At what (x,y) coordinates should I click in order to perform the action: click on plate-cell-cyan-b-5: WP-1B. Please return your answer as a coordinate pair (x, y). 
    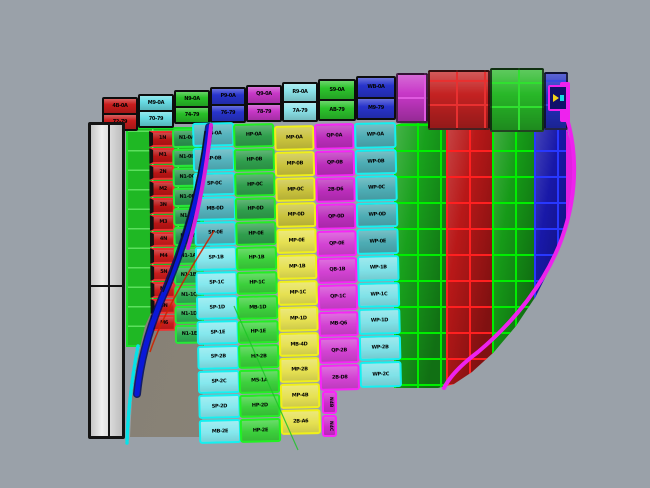
    Looking at the image, I should click on (378, 268).